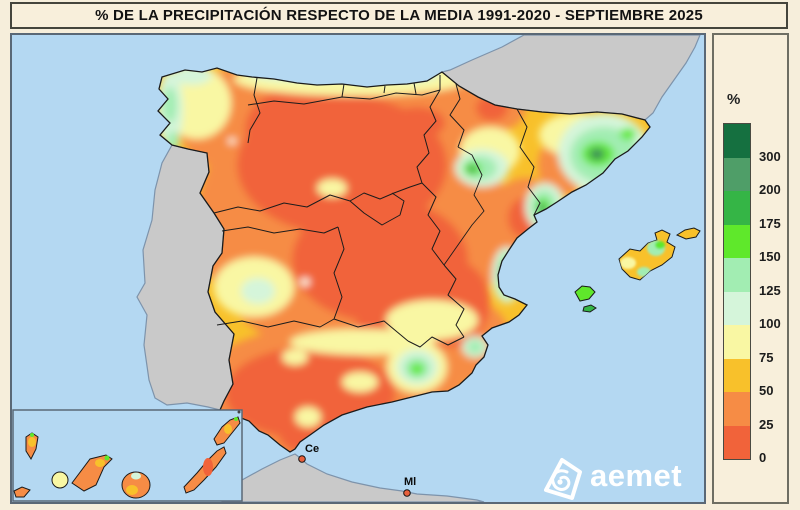  What do you see at coordinates (688, 233) in the screenshot?
I see `menorca` at bounding box center [688, 233].